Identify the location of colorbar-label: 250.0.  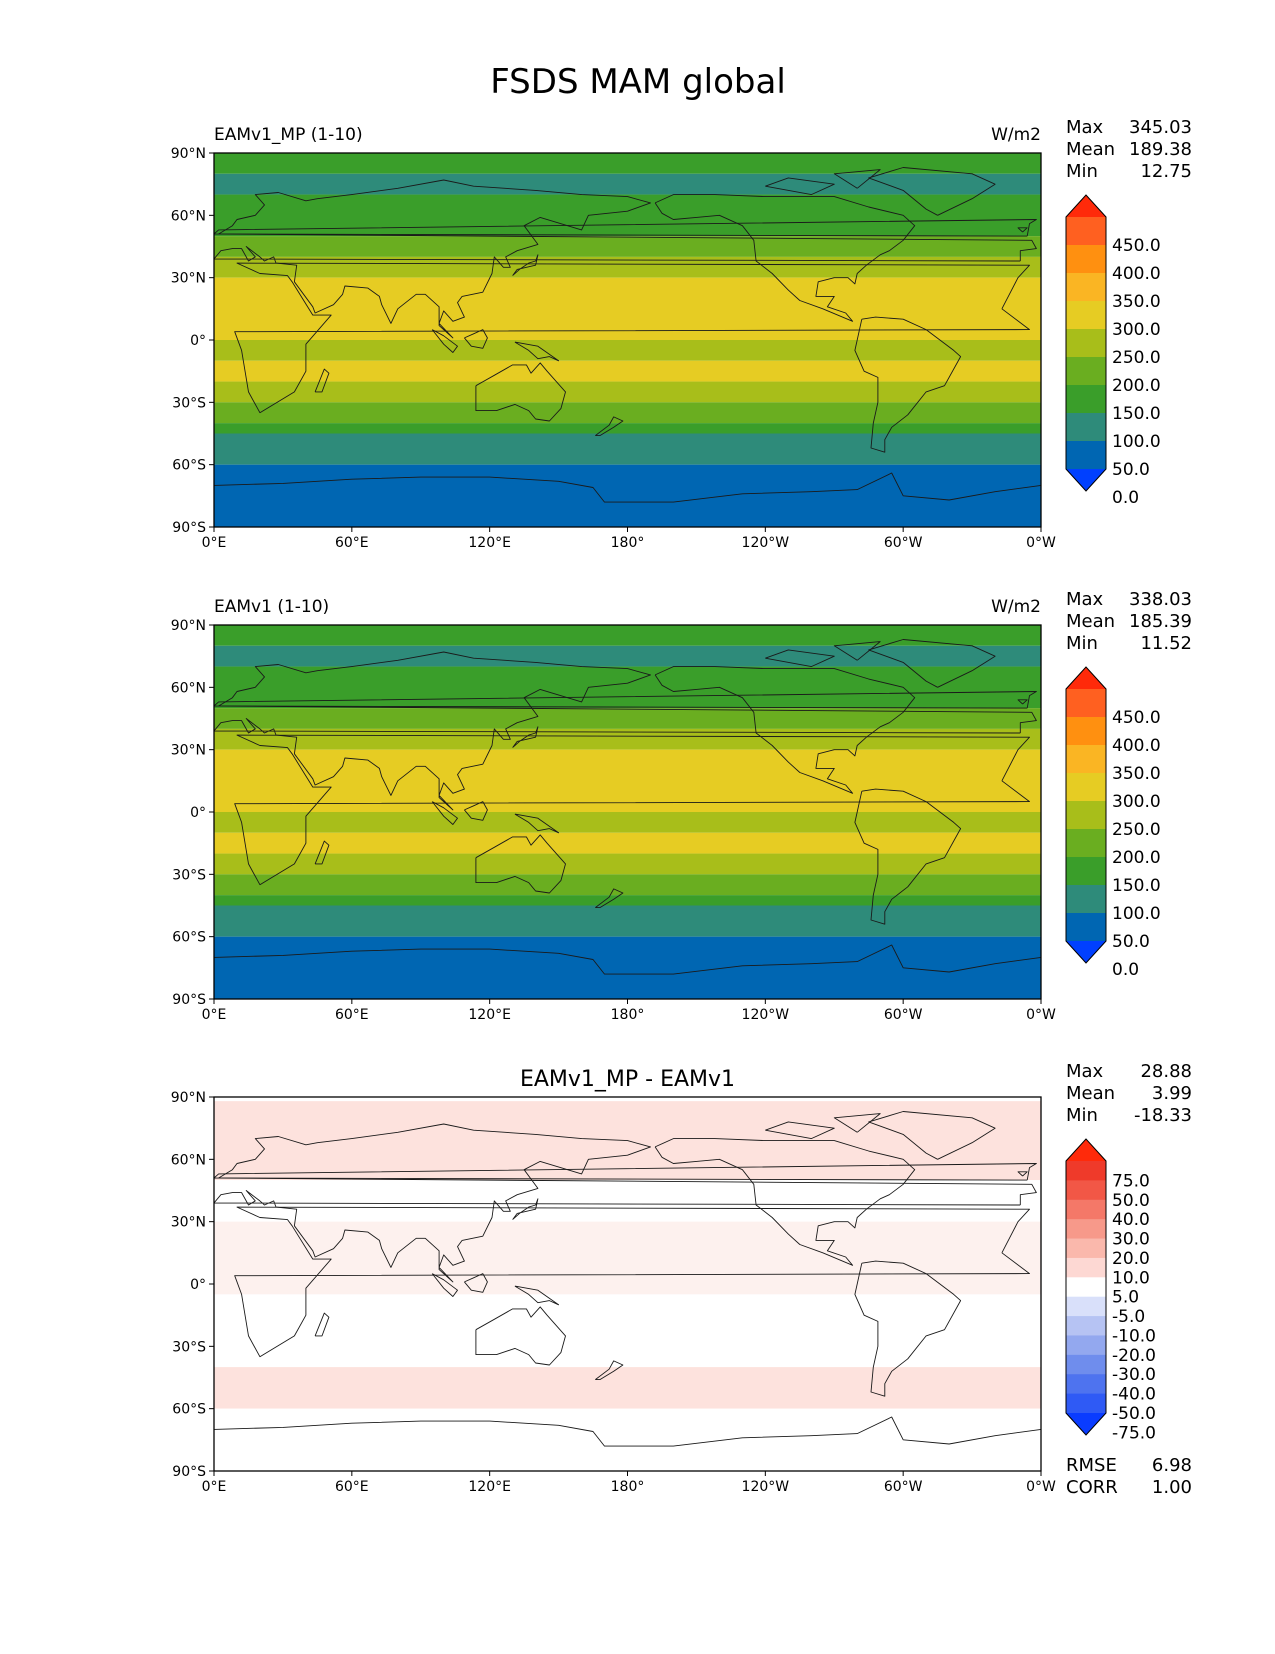
(1136, 358).